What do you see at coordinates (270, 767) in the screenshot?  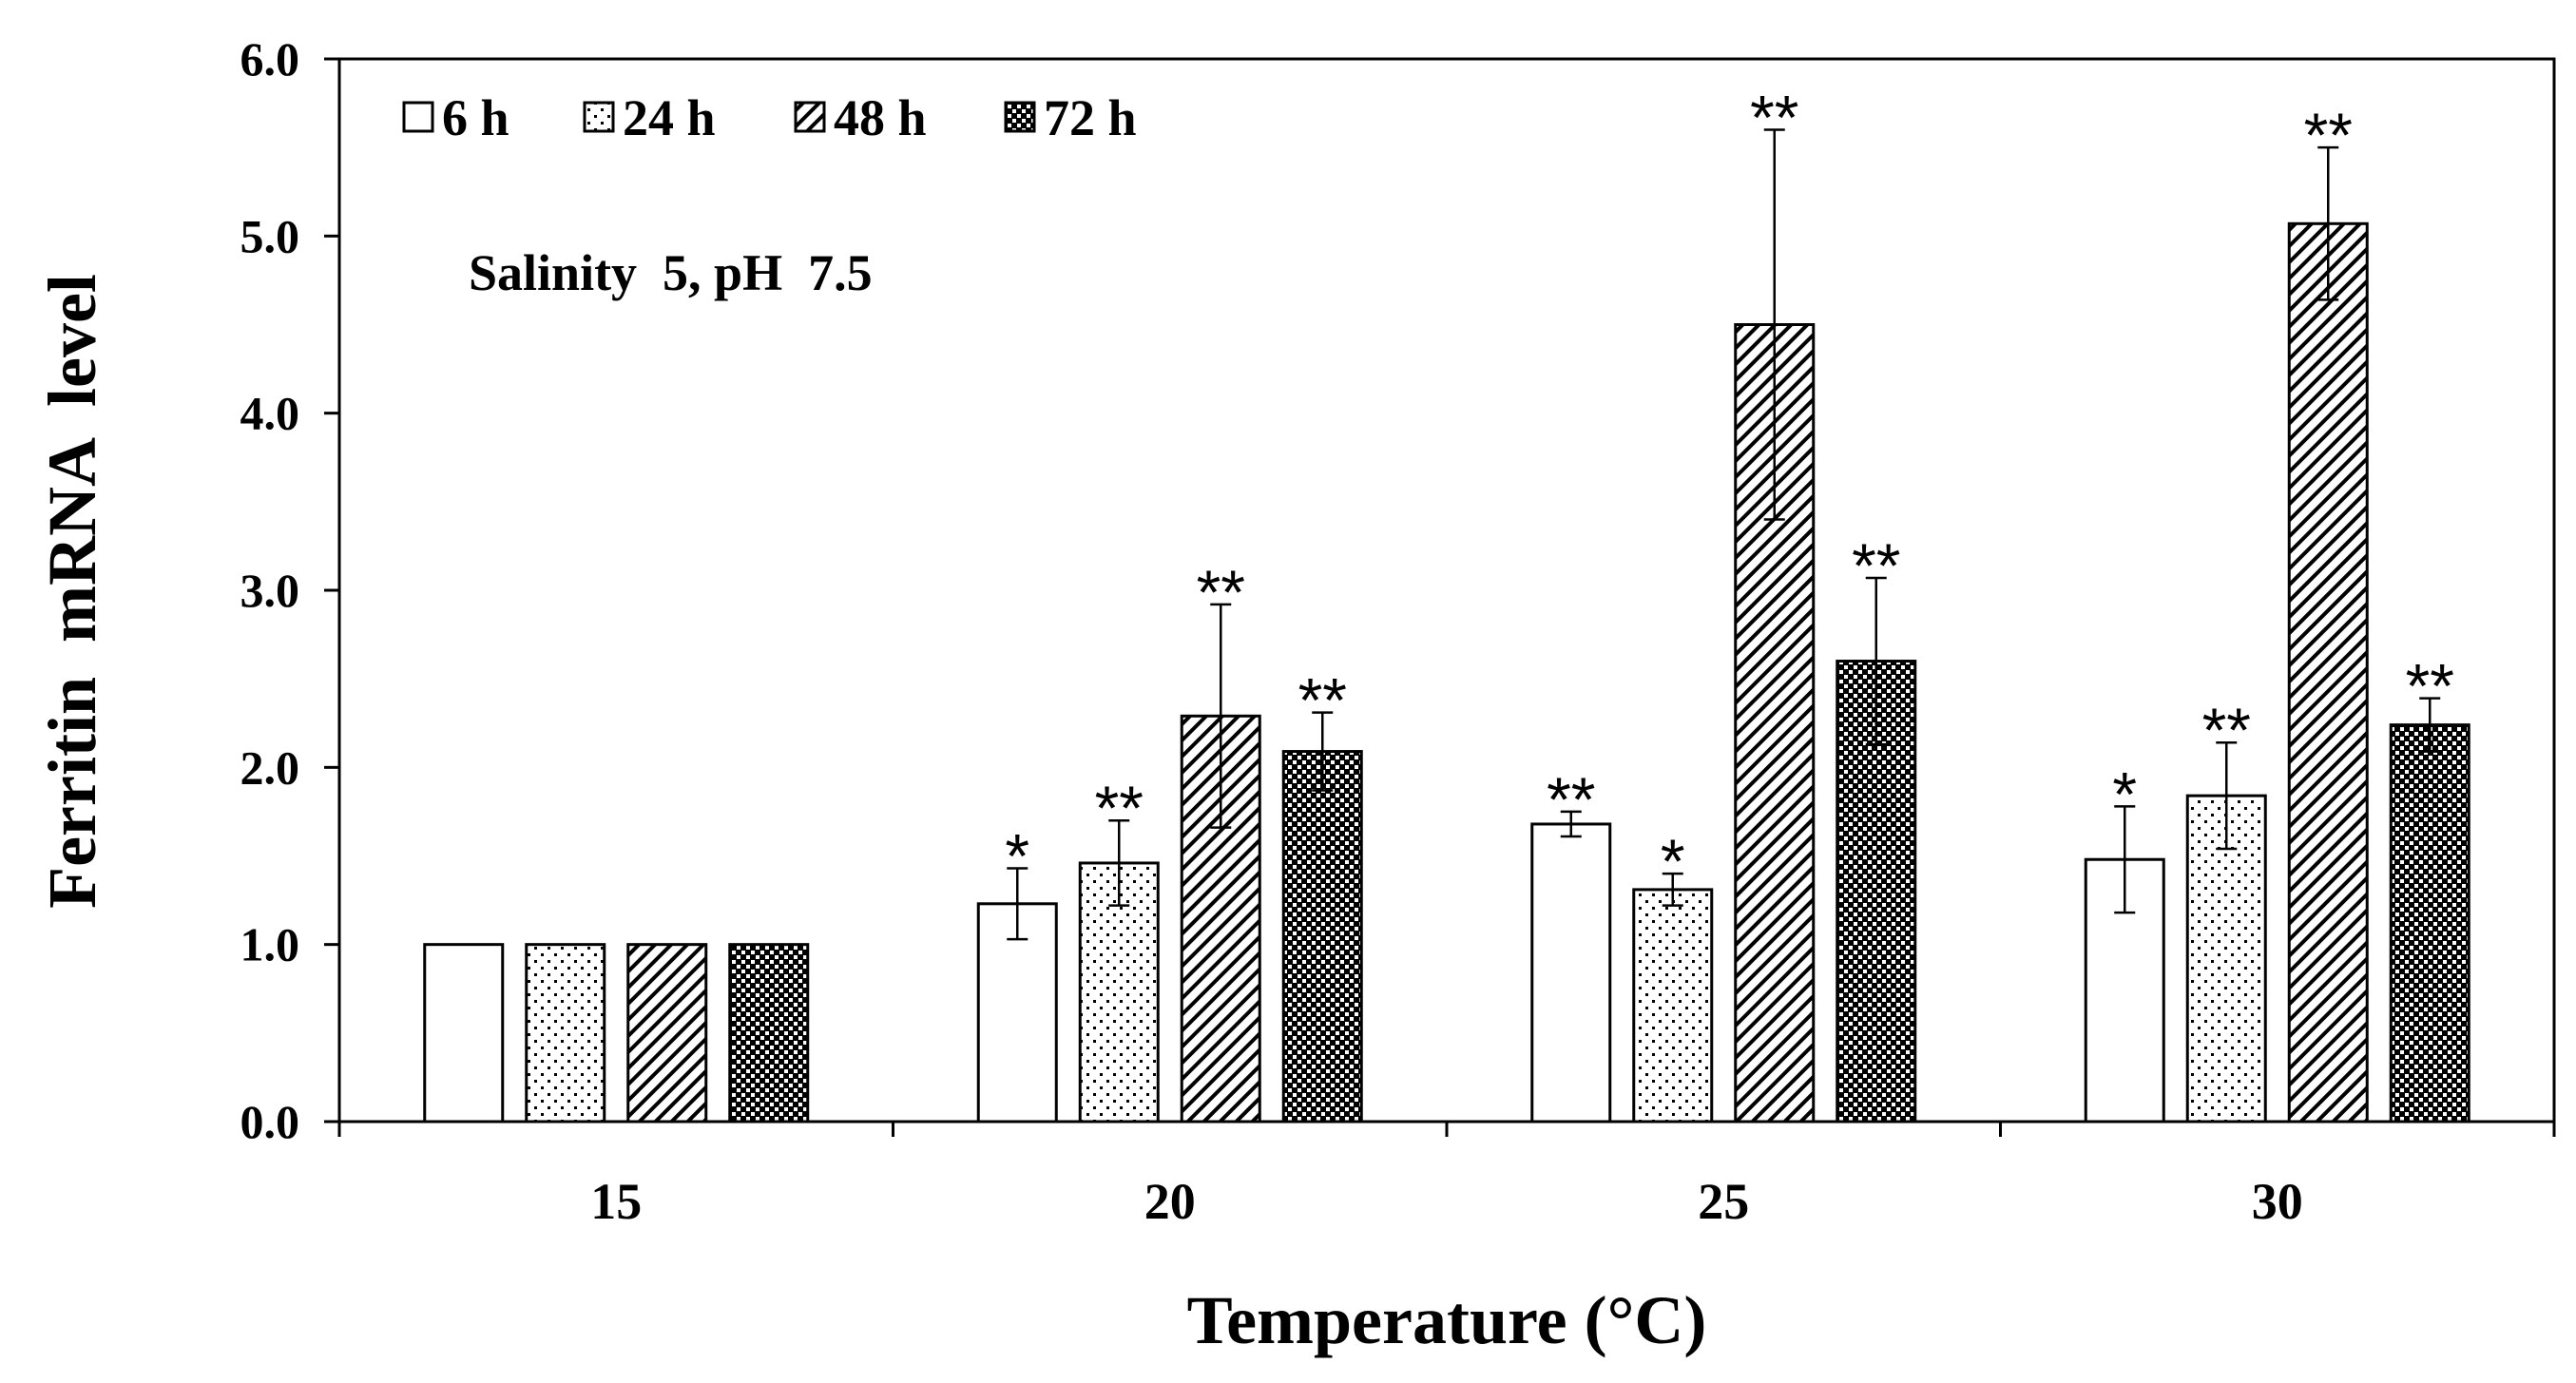 I see `y-tick-label: 2.0` at bounding box center [270, 767].